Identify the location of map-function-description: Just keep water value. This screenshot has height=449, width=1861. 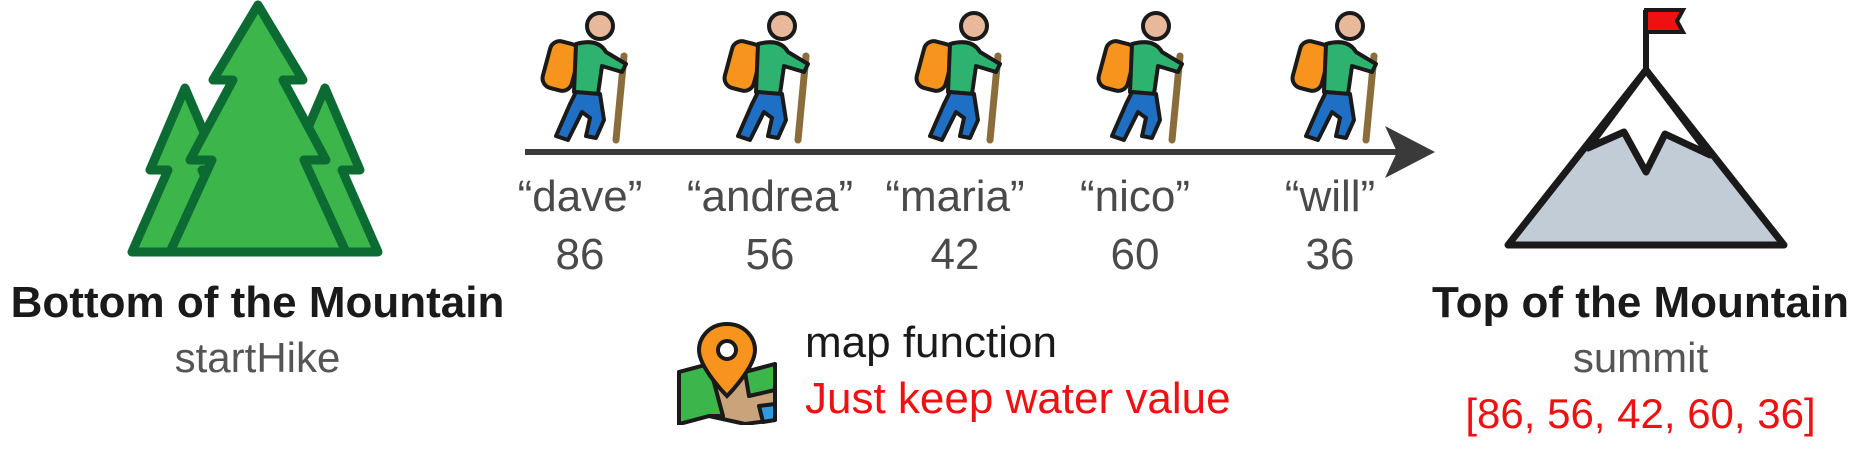
(1018, 398).